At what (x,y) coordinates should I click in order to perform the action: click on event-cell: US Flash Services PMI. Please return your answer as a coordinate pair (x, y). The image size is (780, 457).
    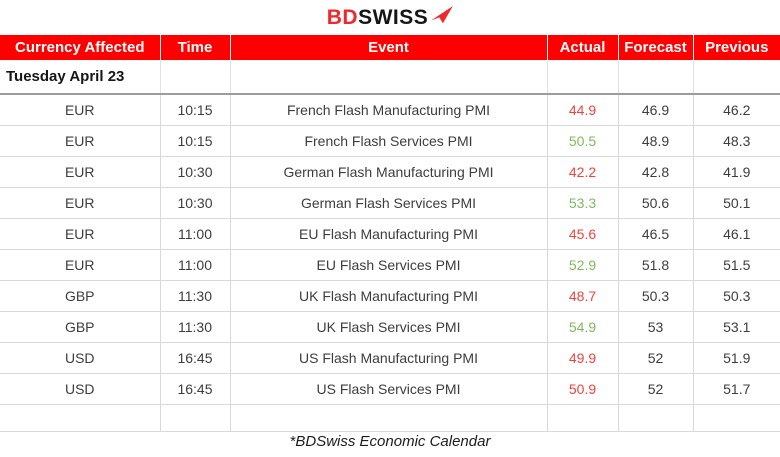
    Looking at the image, I should click on (389, 389).